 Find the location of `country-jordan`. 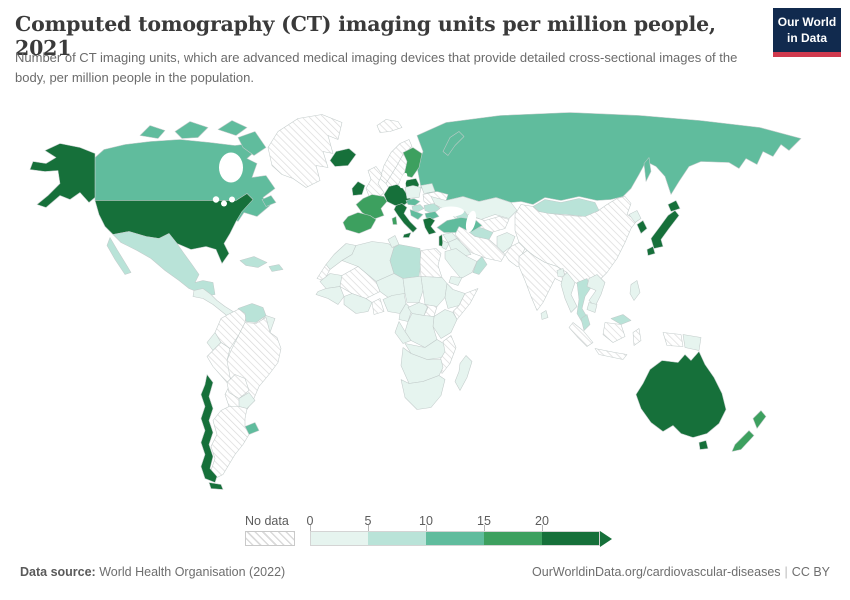

country-jordan is located at coordinates (445, 245).